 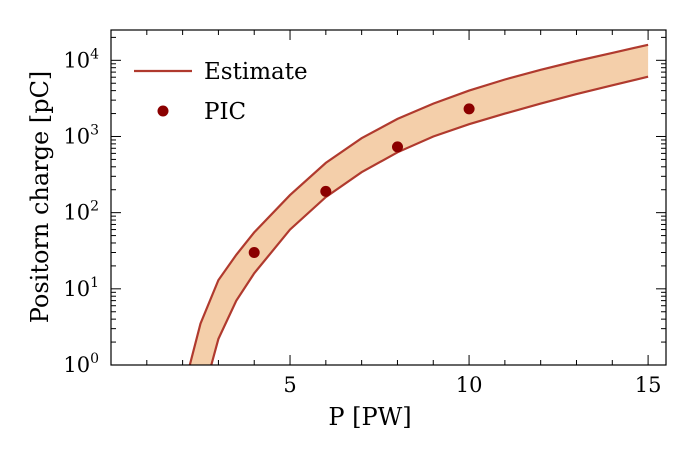 What do you see at coordinates (163, 111) in the screenshot?
I see `legend-marker-pic` at bounding box center [163, 111].